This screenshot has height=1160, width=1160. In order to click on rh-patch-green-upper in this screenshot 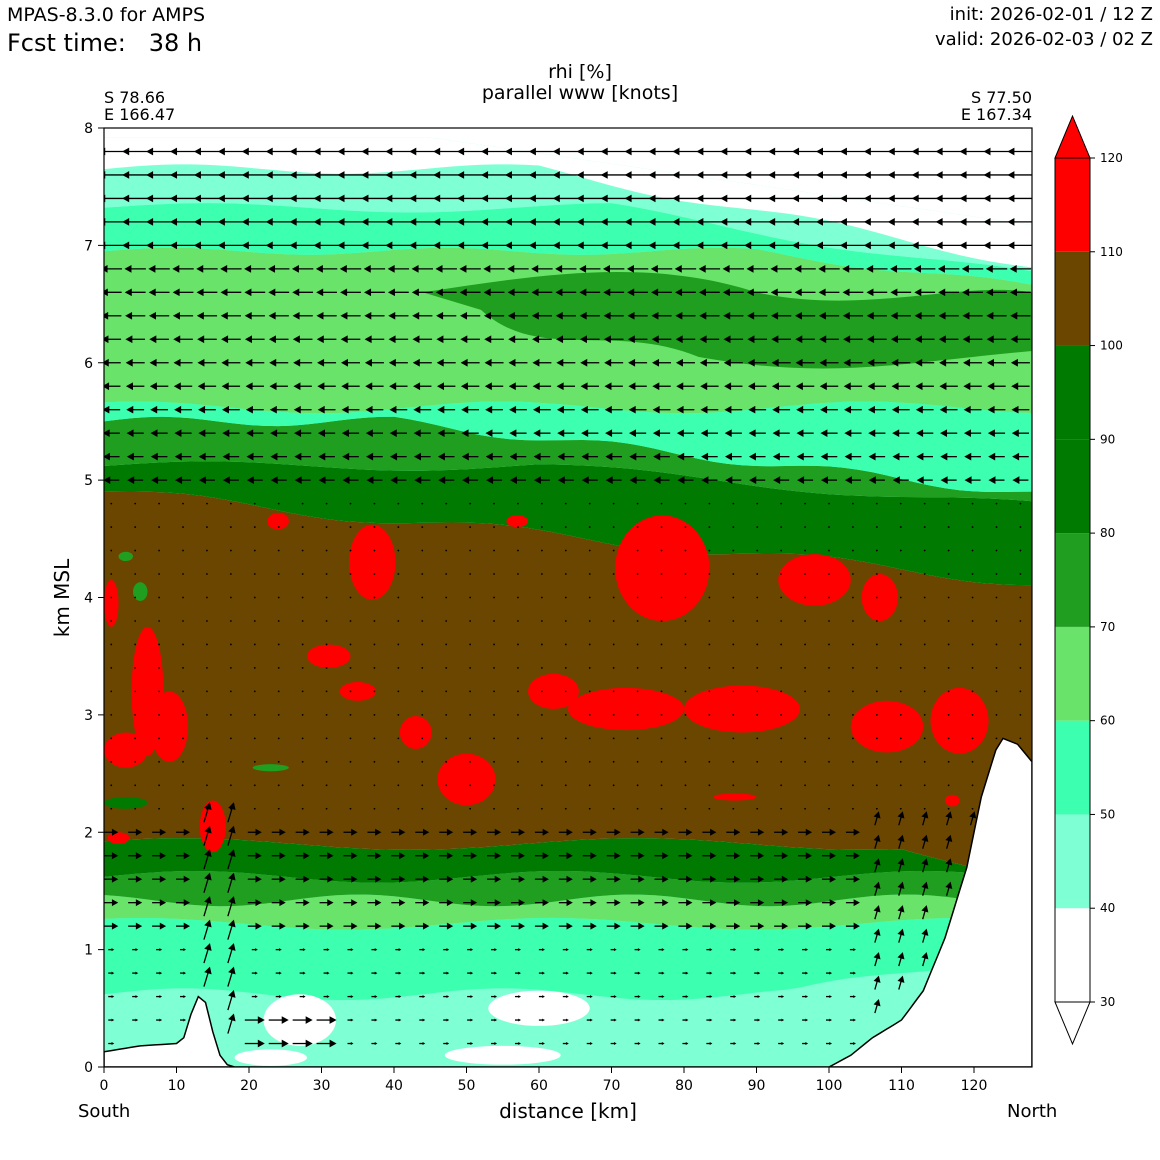, I will do `click(727, 320)`.